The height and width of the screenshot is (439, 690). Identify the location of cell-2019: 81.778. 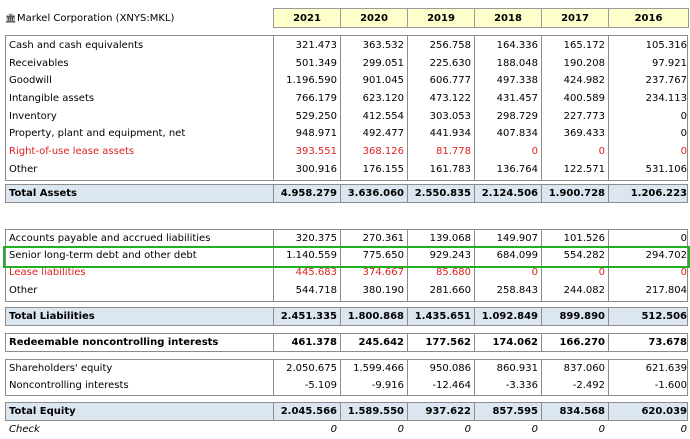
(453, 151).